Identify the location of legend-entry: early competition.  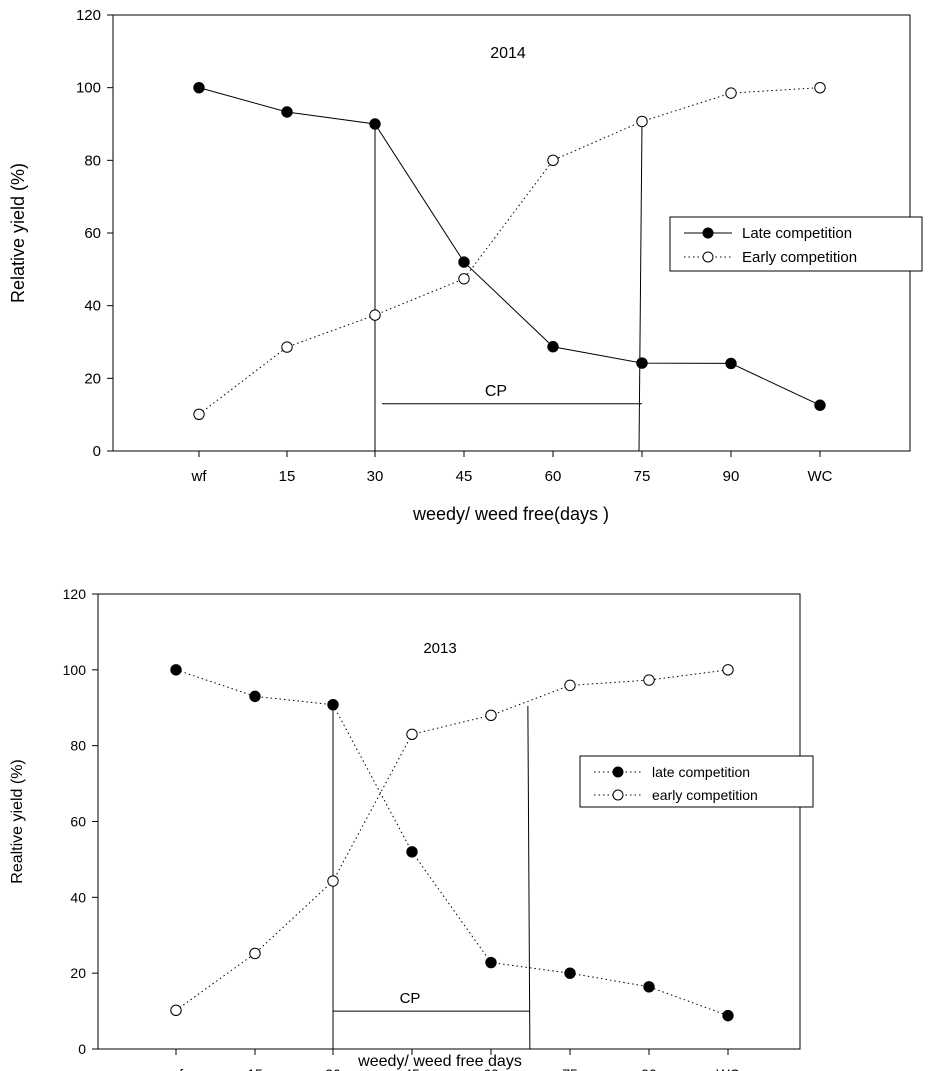
(705, 795).